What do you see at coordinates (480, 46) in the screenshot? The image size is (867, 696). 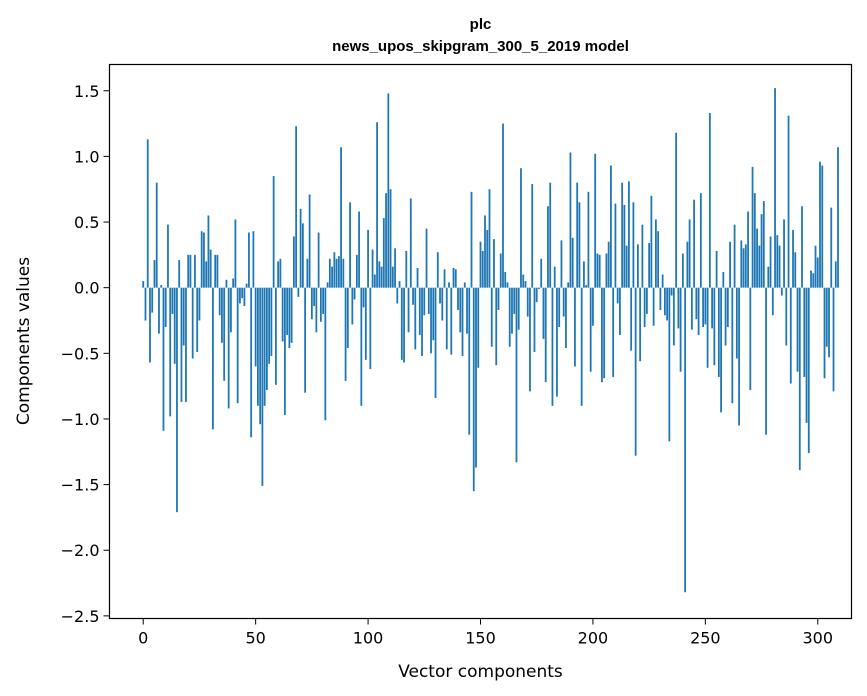 I see `chart-subtitle: news_upos_skipgram_300_5_2019 model` at bounding box center [480, 46].